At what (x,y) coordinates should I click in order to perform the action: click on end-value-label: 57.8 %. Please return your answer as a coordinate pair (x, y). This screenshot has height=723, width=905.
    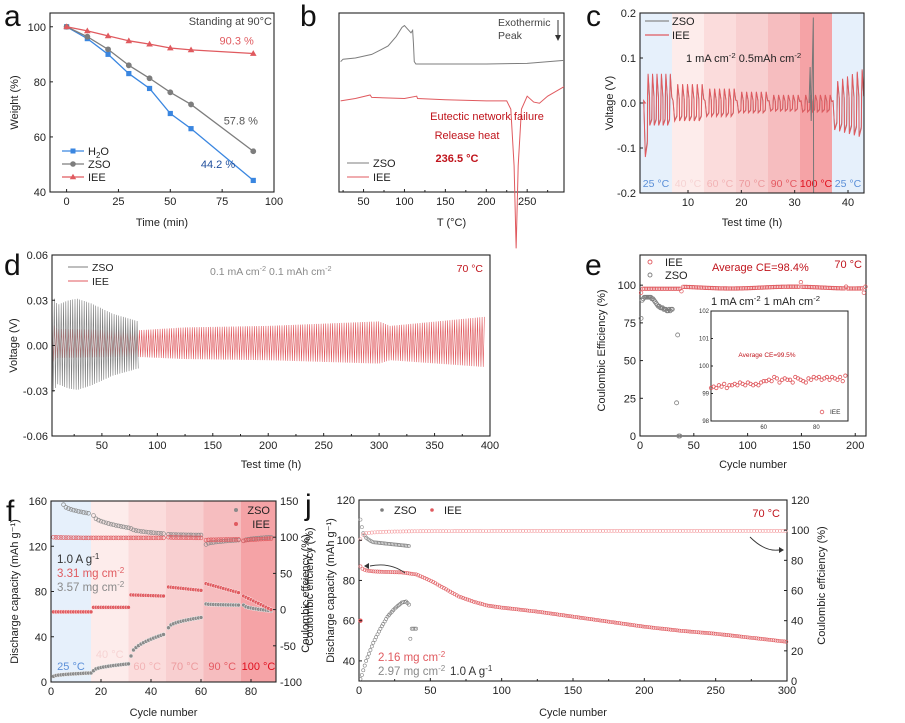
    Looking at the image, I should click on (241, 122).